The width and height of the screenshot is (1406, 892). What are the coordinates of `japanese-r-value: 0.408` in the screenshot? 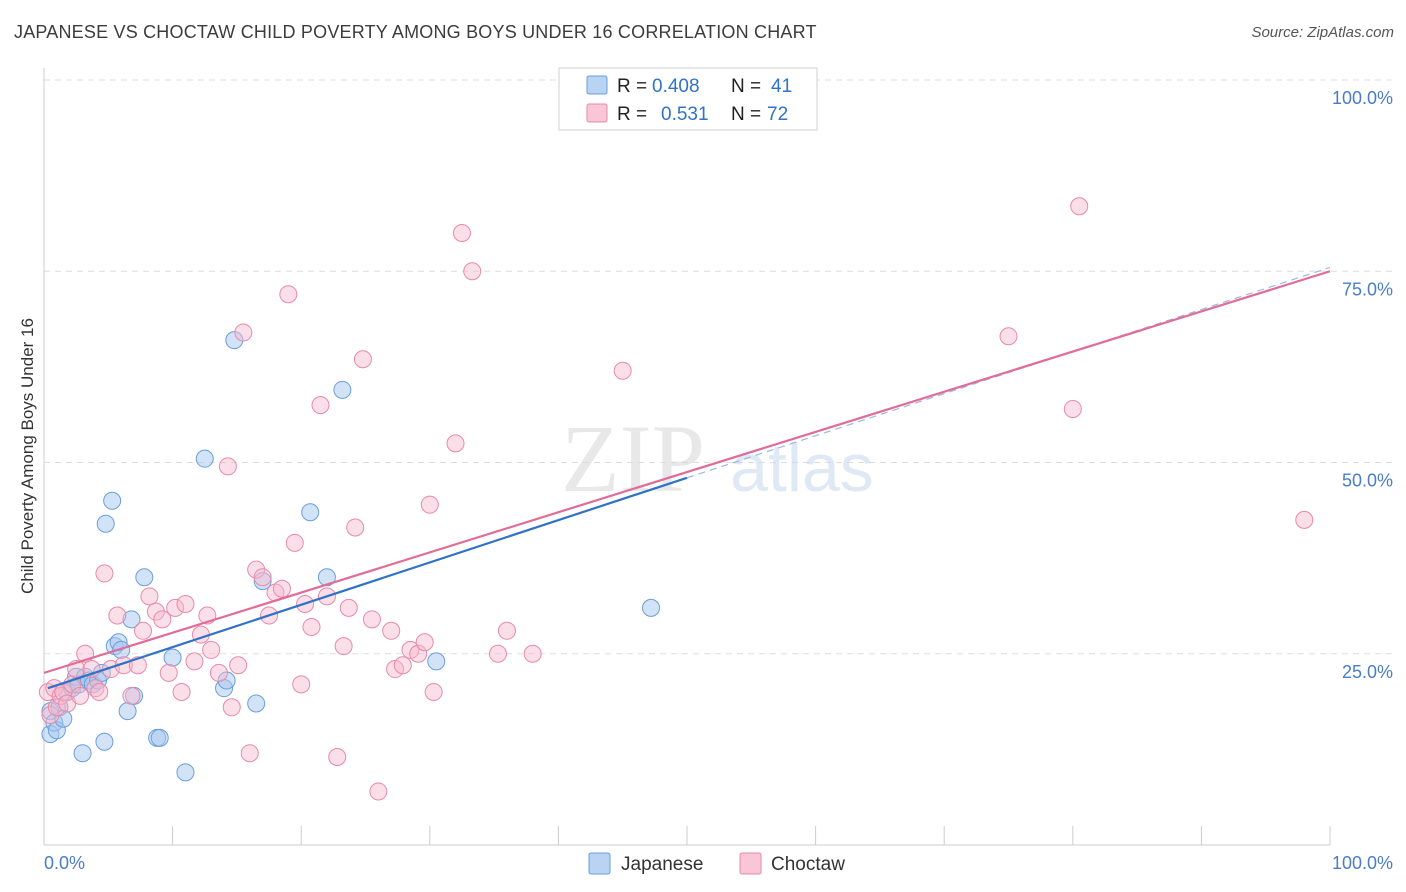 It's located at (676, 86).